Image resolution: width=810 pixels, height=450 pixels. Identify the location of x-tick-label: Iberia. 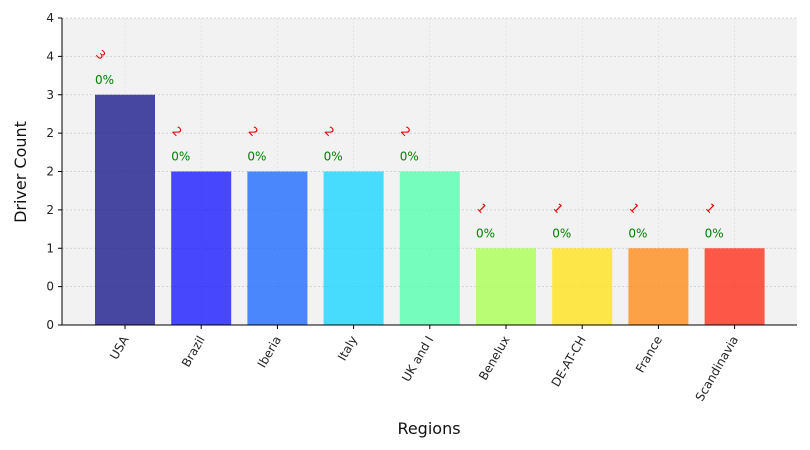
(269, 352).